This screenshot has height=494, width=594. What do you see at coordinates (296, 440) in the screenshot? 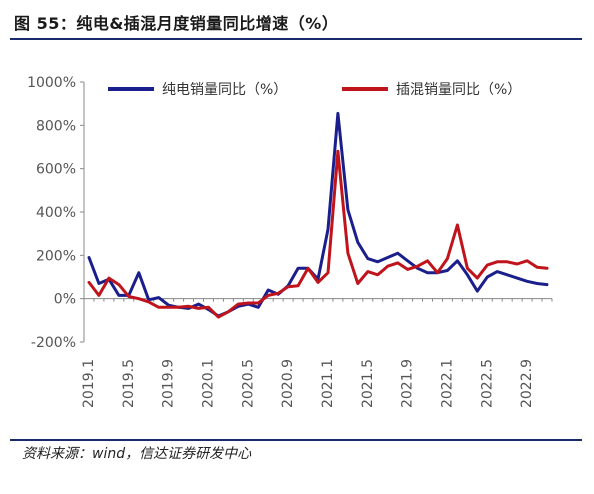
I see `bottom-rule` at bounding box center [296, 440].